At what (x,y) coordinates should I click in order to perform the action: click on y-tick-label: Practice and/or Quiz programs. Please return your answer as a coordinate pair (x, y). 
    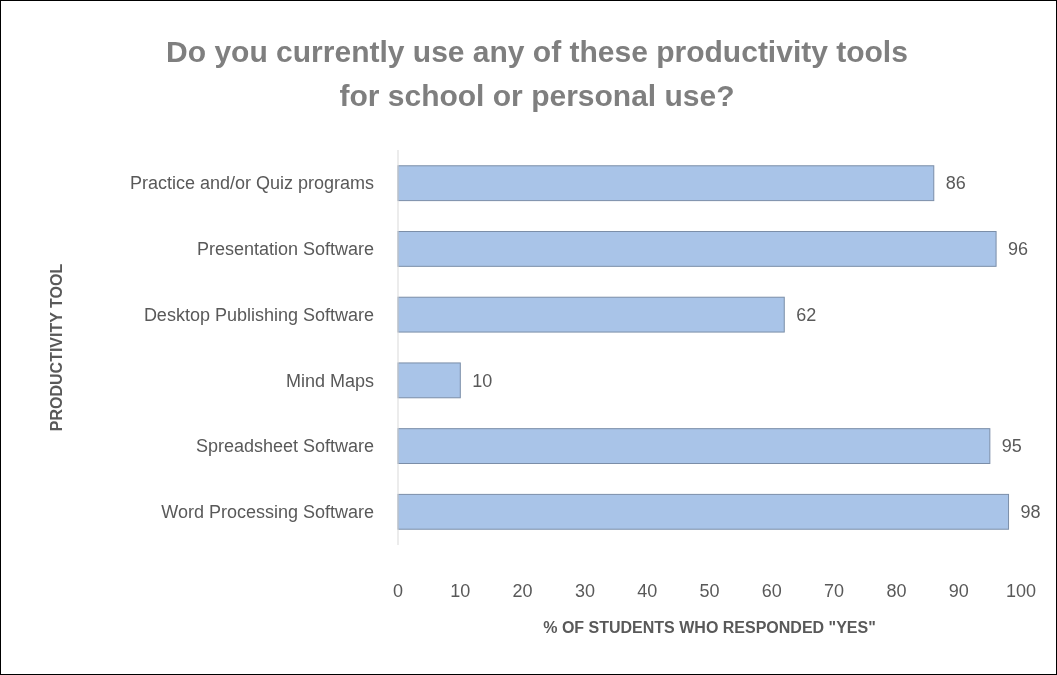
    Looking at the image, I should click on (251, 183).